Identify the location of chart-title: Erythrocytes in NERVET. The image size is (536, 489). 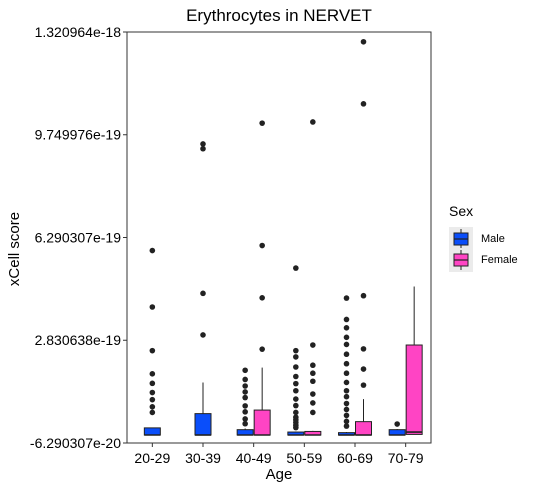
(279, 15).